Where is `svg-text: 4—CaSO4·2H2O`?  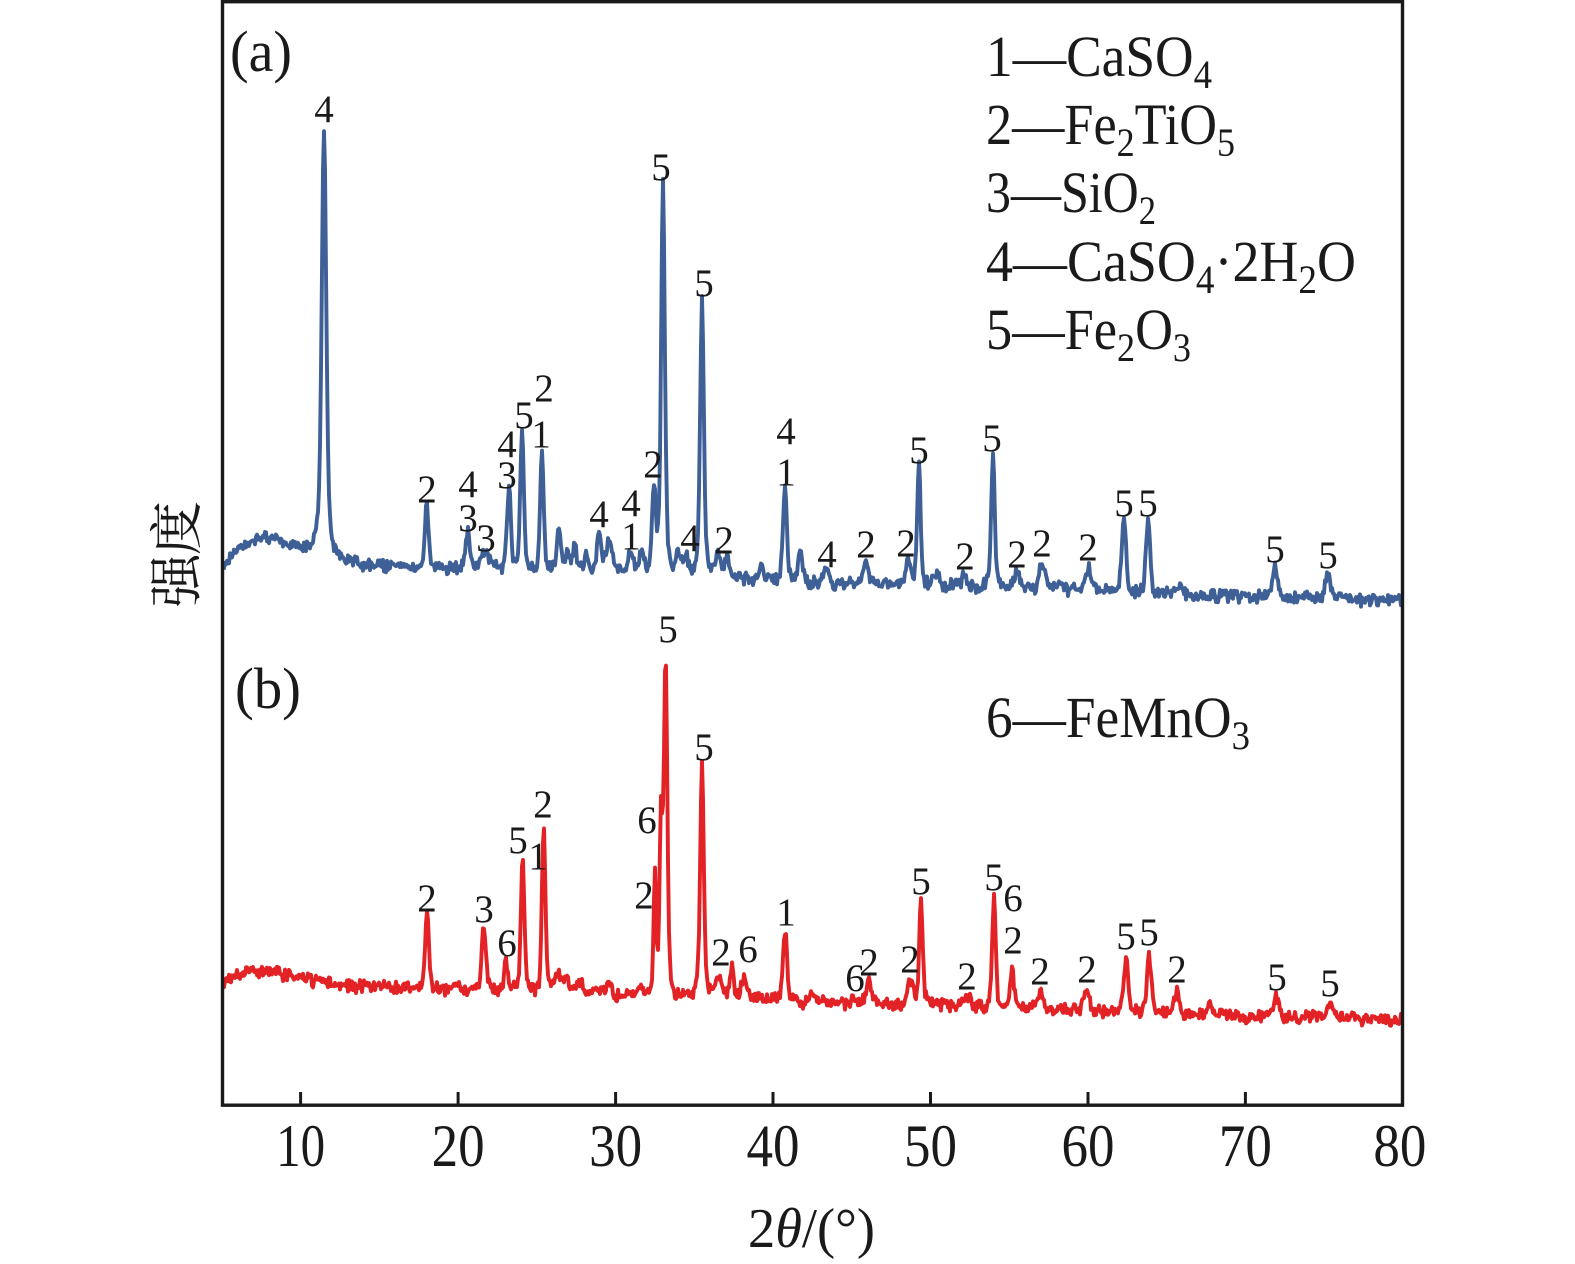 svg-text: 4—CaSO4·2H2O is located at coordinates (1171, 265).